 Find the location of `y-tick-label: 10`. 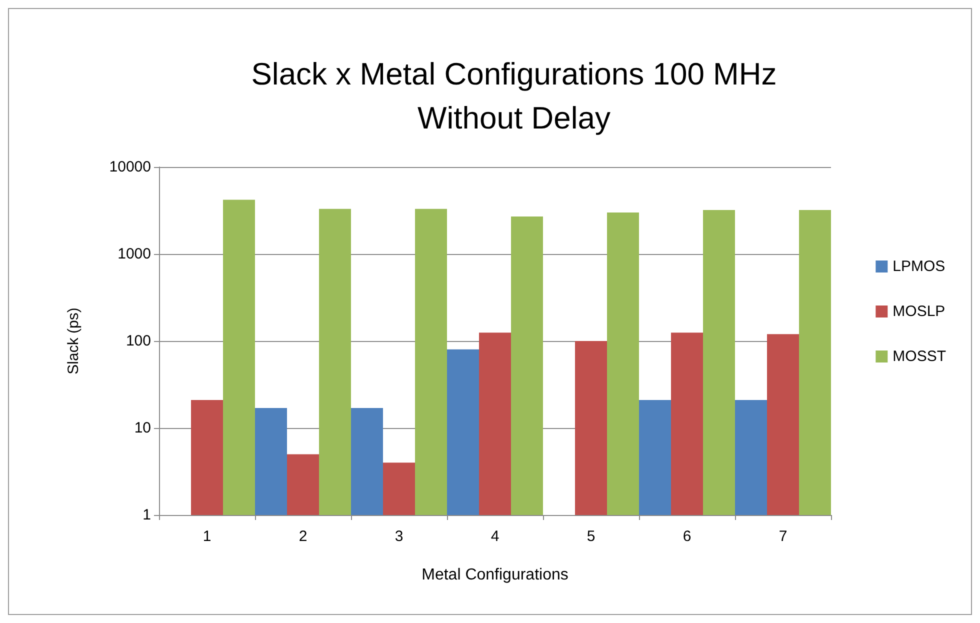

y-tick-label: 10 is located at coordinates (142, 428).